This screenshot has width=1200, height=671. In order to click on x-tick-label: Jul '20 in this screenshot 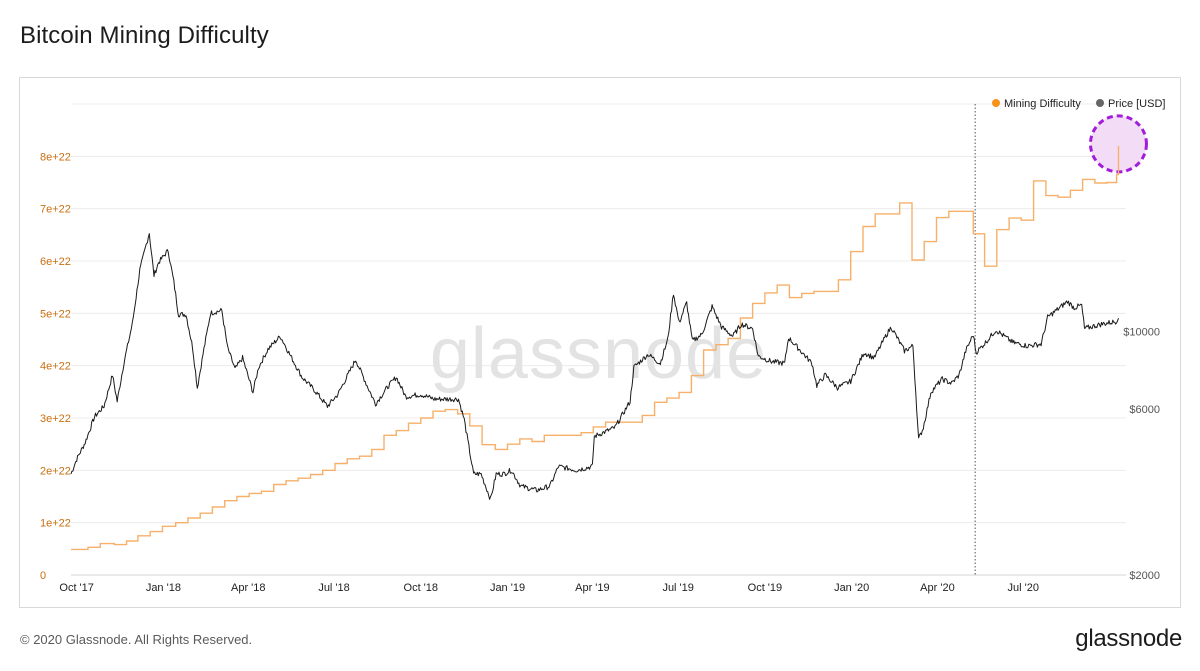, I will do `click(1023, 588)`.